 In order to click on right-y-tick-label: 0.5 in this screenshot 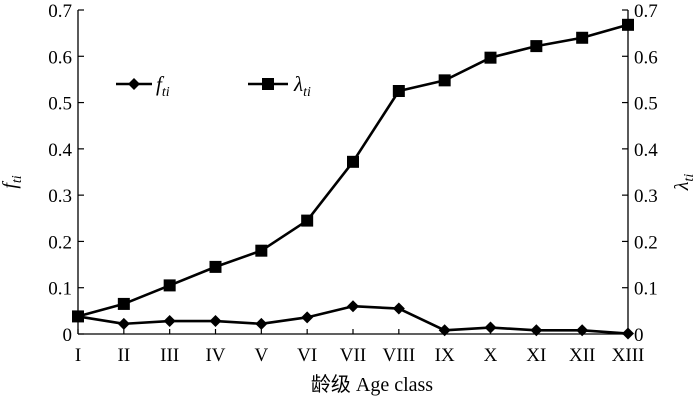, I will do `click(646, 104)`.